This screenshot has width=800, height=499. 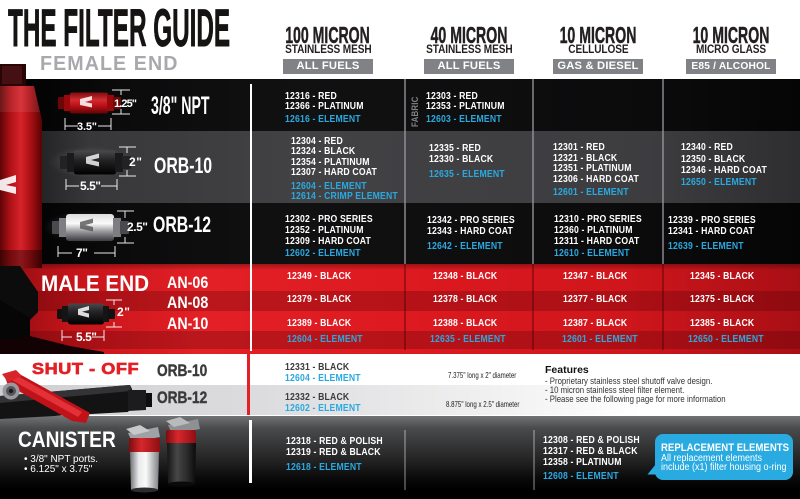 I want to click on svg-text: 3.5", so click(x=87, y=127).